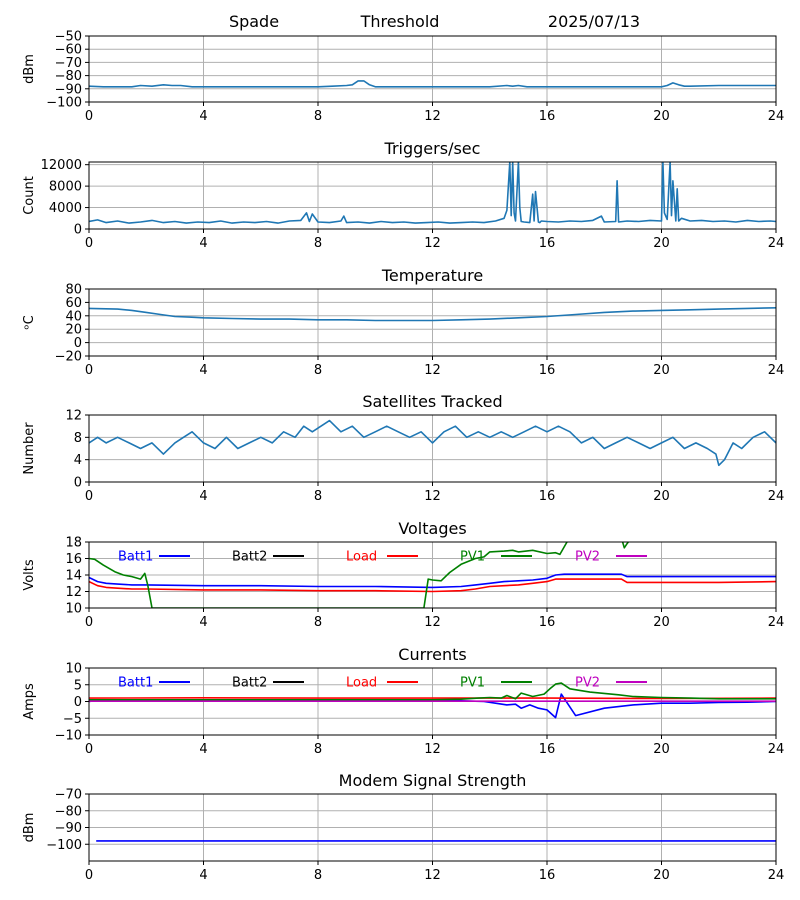 The width and height of the screenshot is (800, 900). Describe the element at coordinates (68, 357) in the screenshot. I see `y-tick-label: −20` at that location.